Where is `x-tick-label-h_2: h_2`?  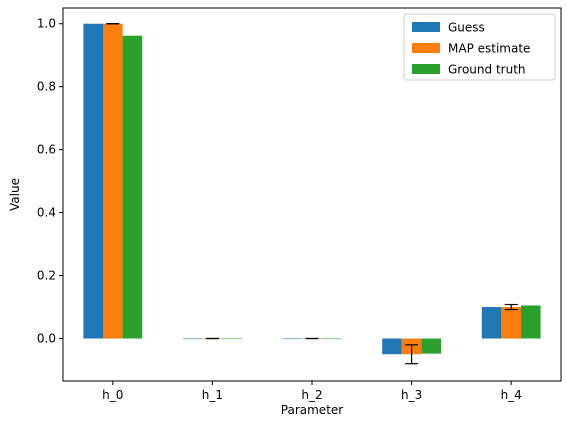 x-tick-label-h_2: h_2 is located at coordinates (311, 395).